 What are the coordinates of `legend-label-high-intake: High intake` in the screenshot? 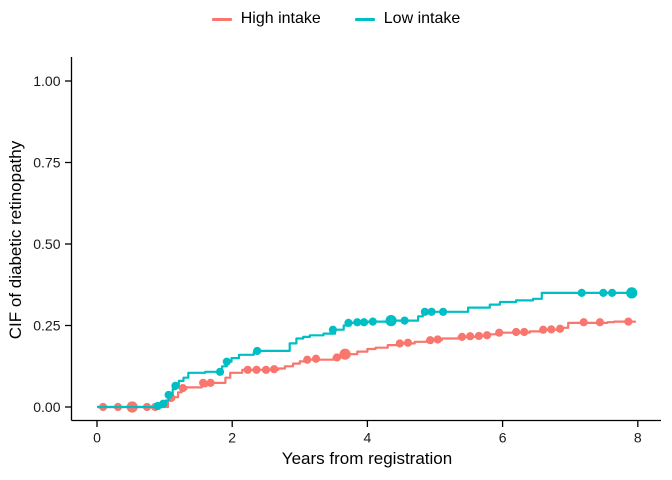 It's located at (280, 18).